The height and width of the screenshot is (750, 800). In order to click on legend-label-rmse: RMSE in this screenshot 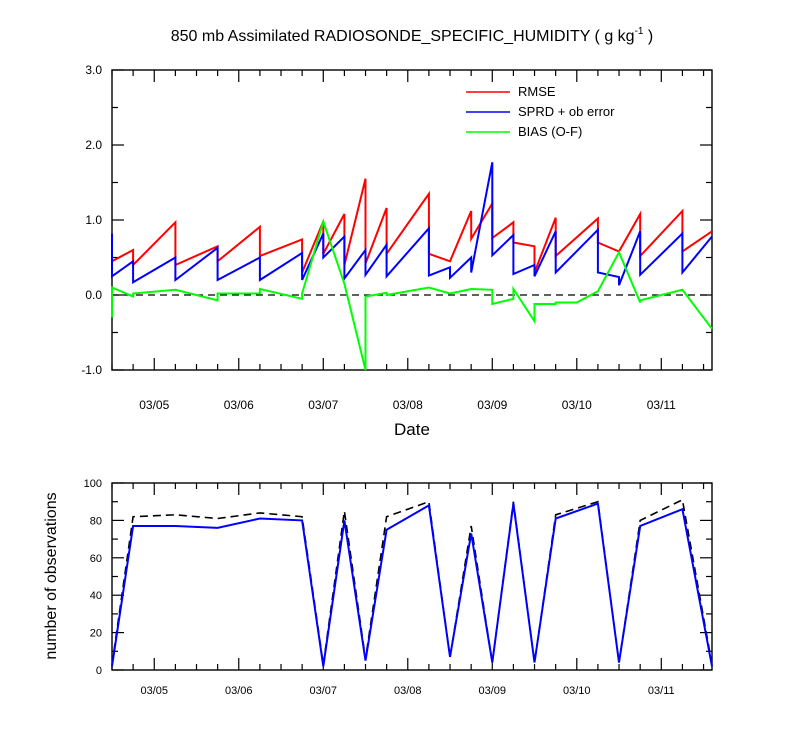, I will do `click(537, 91)`.